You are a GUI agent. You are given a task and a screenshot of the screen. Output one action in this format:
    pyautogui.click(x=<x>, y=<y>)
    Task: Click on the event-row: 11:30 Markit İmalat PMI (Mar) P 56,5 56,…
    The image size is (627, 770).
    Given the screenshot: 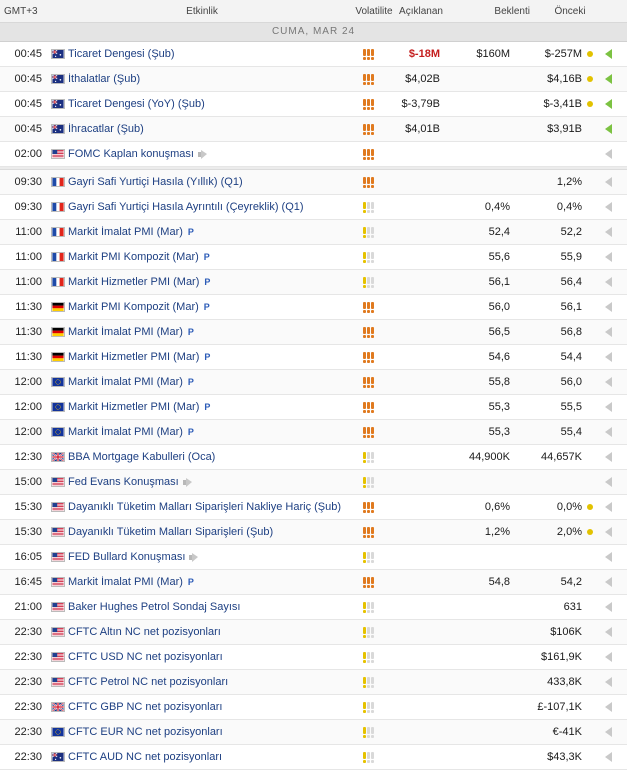 What is the action you would take?
    pyautogui.click(x=313, y=332)
    